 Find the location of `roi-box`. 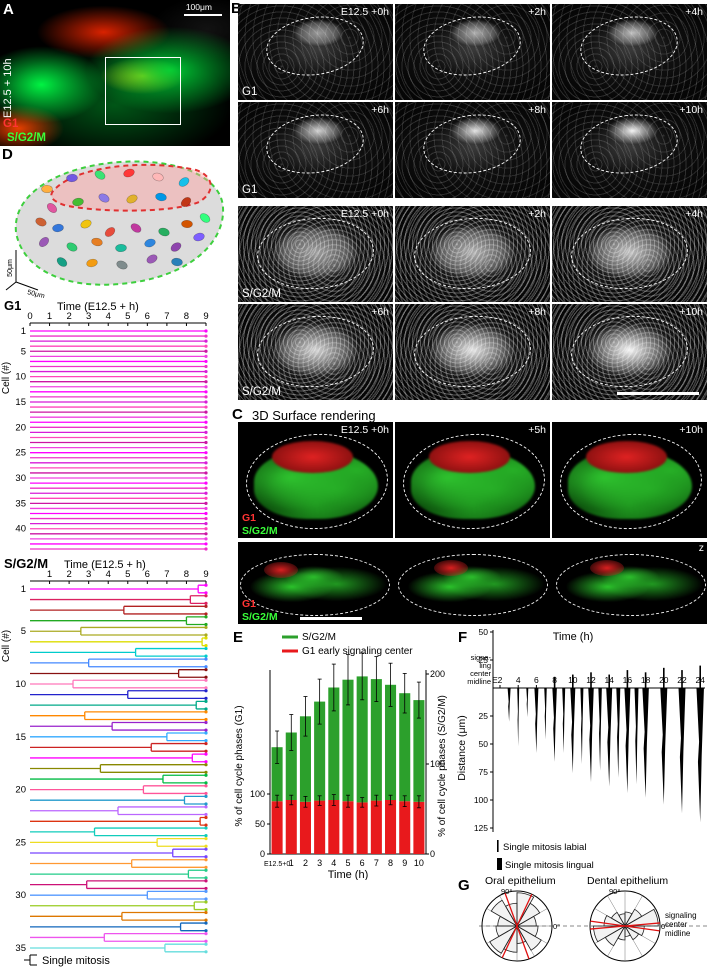

roi-box is located at coordinates (143, 91).